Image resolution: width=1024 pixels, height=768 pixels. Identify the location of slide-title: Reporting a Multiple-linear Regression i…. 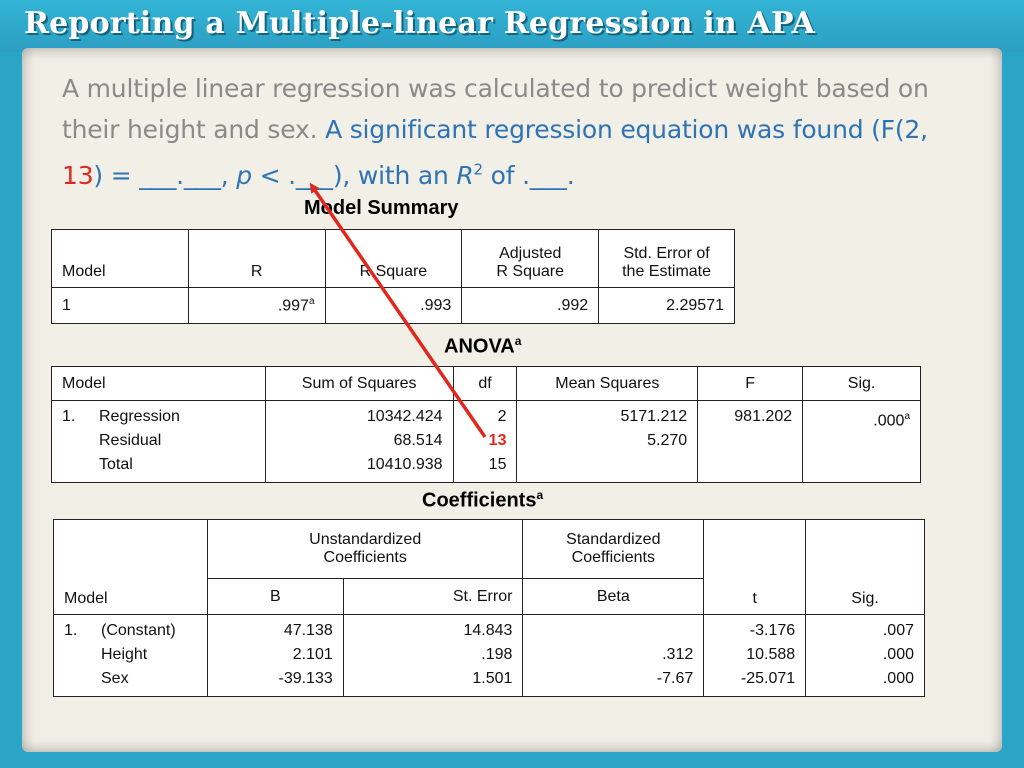
(420, 23).